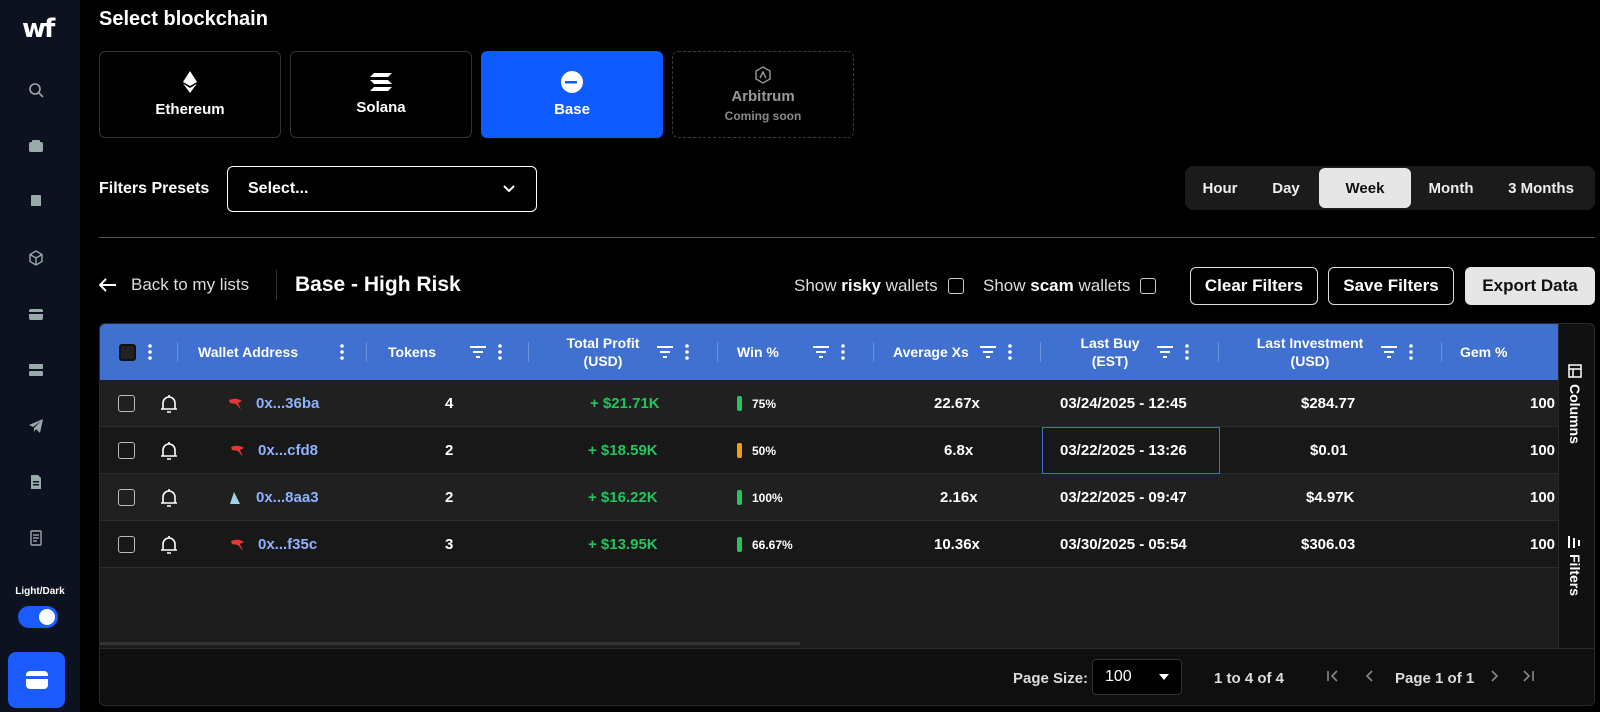 The image size is (1600, 712). What do you see at coordinates (1541, 188) in the screenshot?
I see `range-3-months: 3 Months` at bounding box center [1541, 188].